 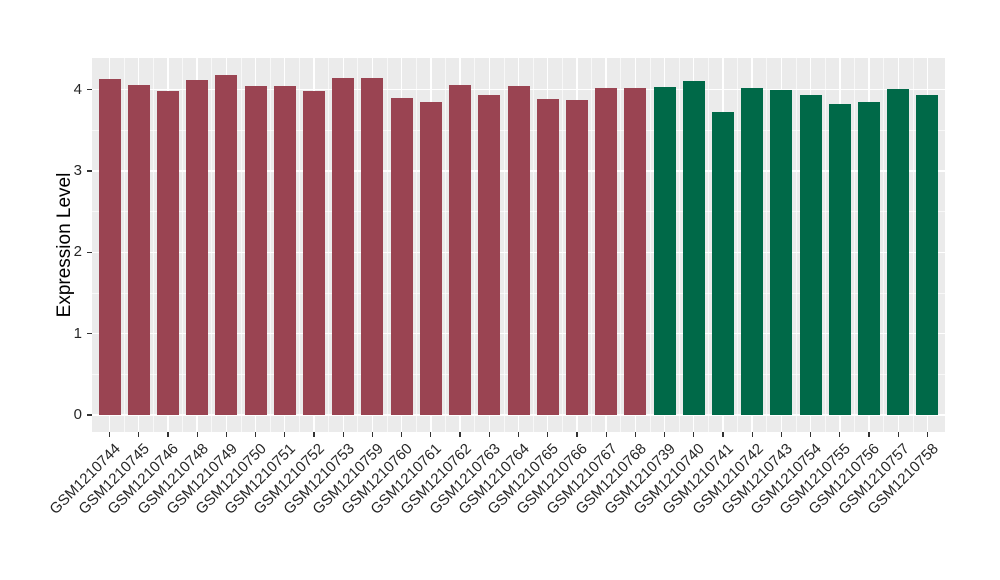 I want to click on bar-GSM1210740, so click(x=693, y=247).